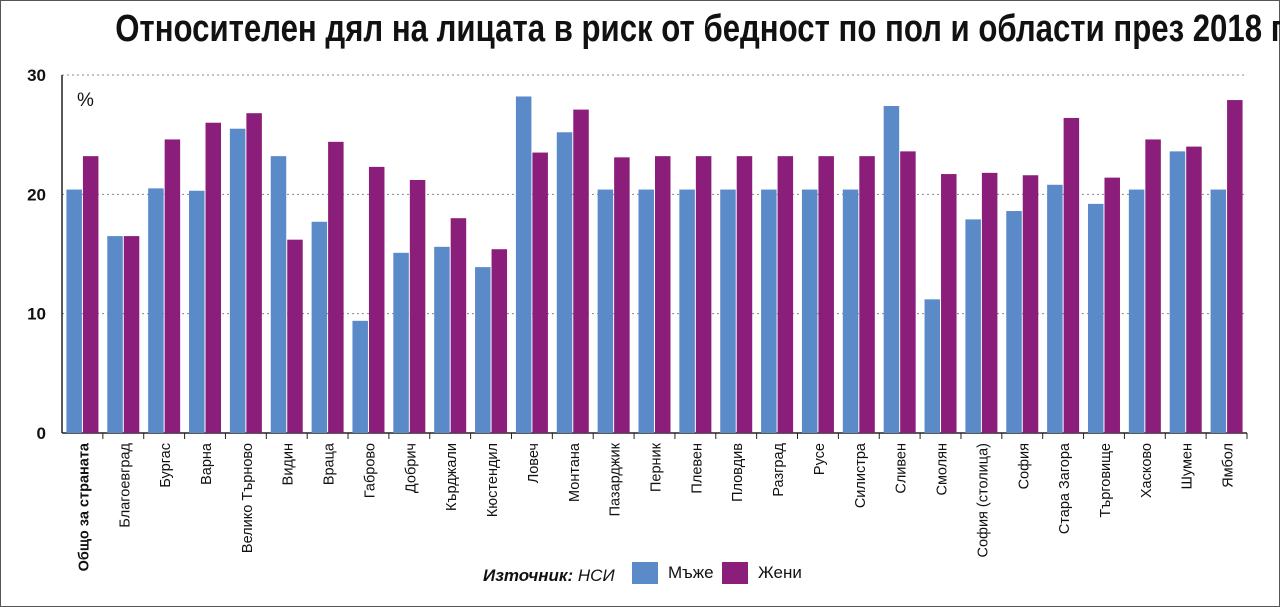 The height and width of the screenshot is (607, 1280). I want to click on x-tick-label: София (столица), so click(983, 500).